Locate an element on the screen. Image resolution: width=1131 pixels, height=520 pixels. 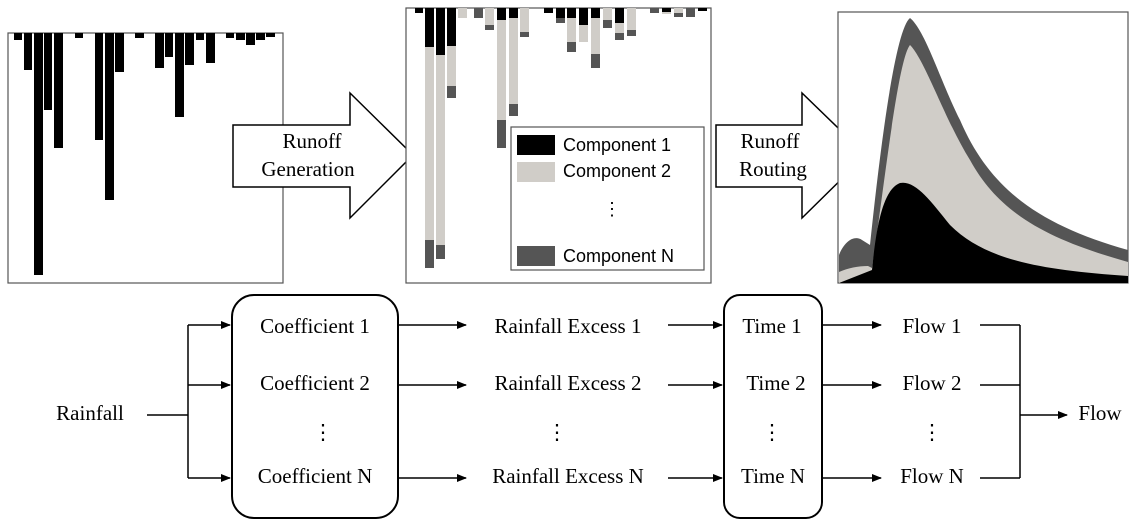
legend-ellipsis: ⋮ is located at coordinates (612, 209).